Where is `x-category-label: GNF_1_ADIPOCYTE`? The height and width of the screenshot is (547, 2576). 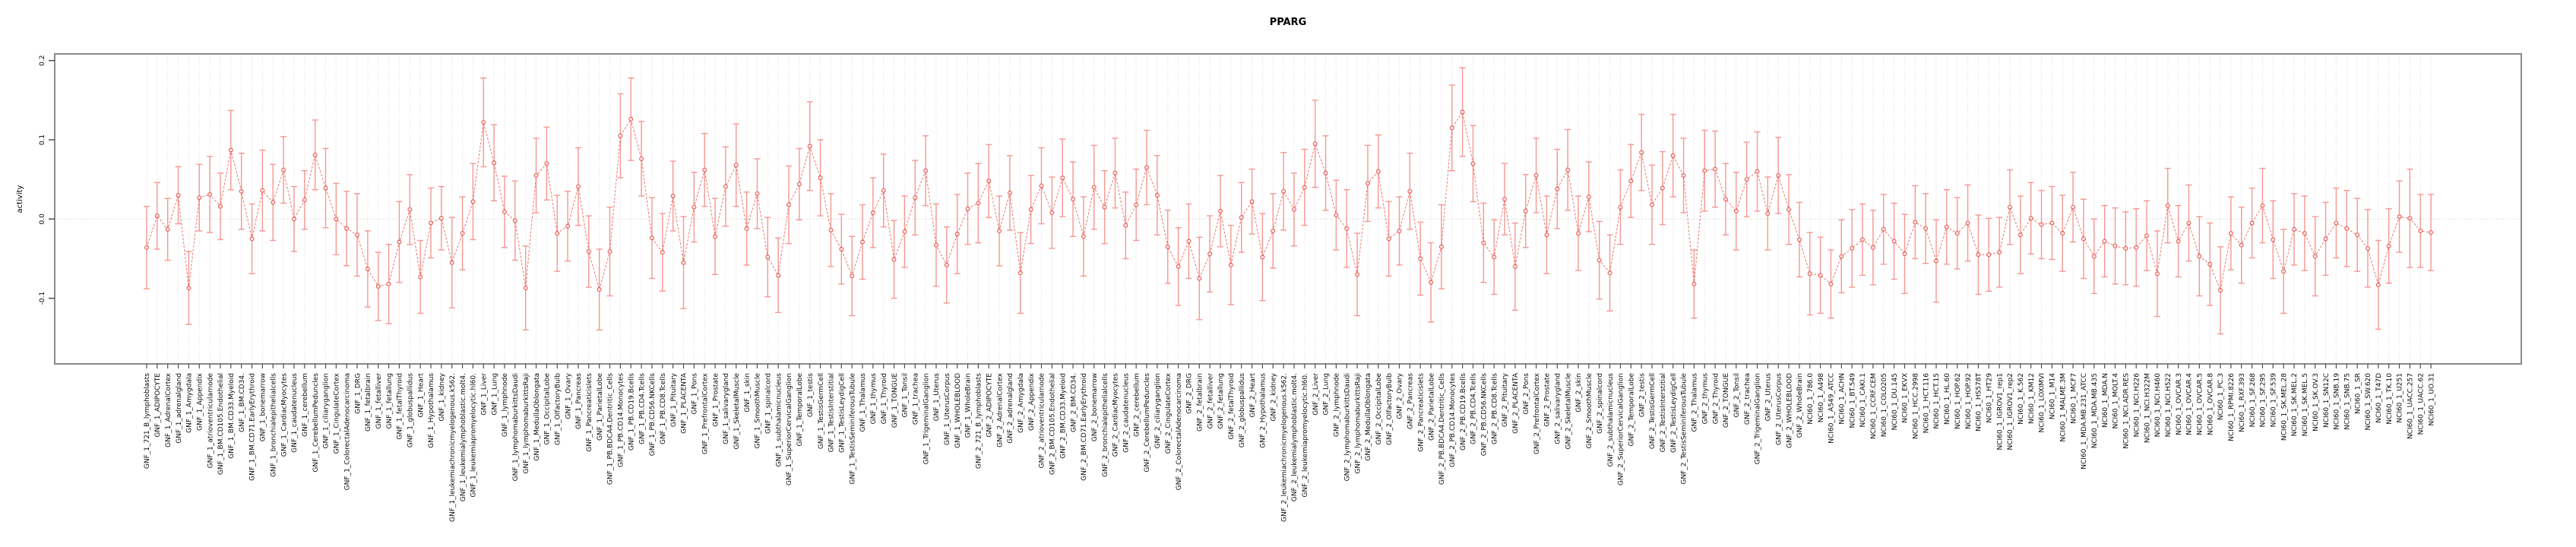 x-category-label: GNF_1_ADIPOCYTE is located at coordinates (158, 405).